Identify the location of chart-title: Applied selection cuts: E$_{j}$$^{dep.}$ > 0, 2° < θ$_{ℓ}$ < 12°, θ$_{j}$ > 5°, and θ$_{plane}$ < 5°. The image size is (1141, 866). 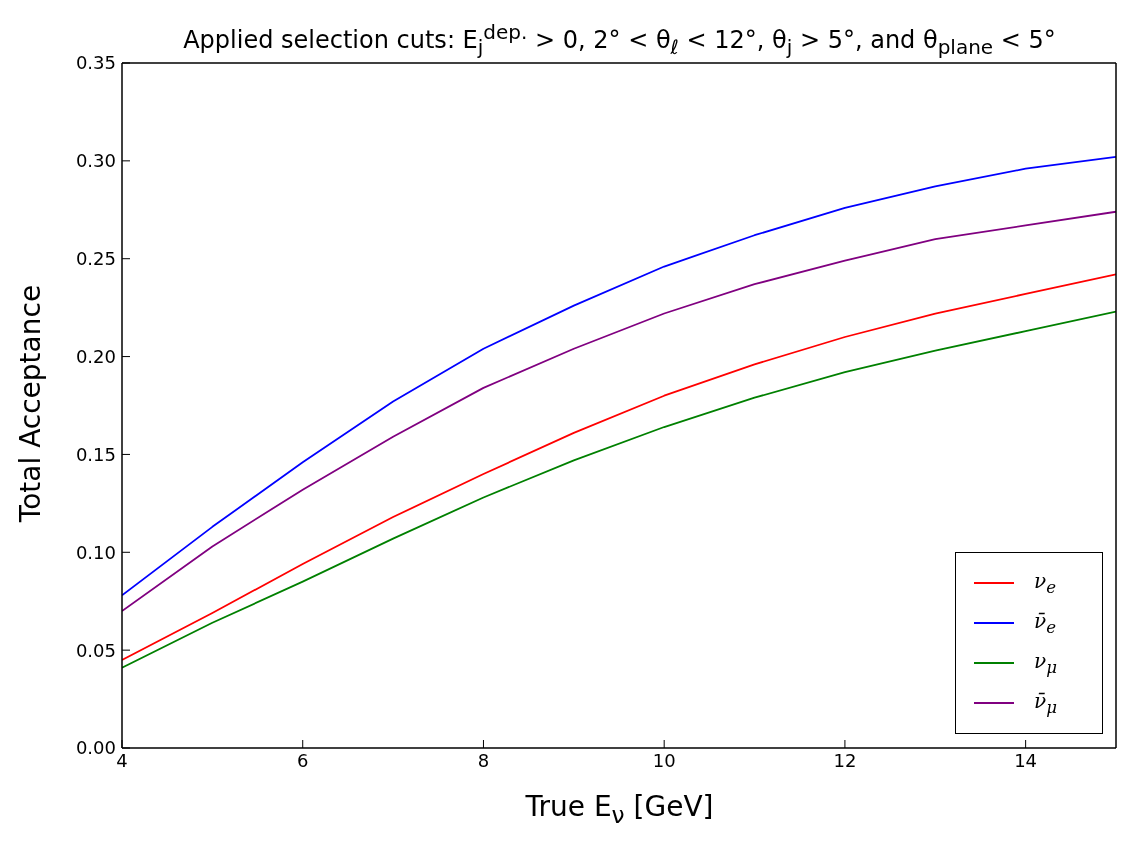
(619, 39).